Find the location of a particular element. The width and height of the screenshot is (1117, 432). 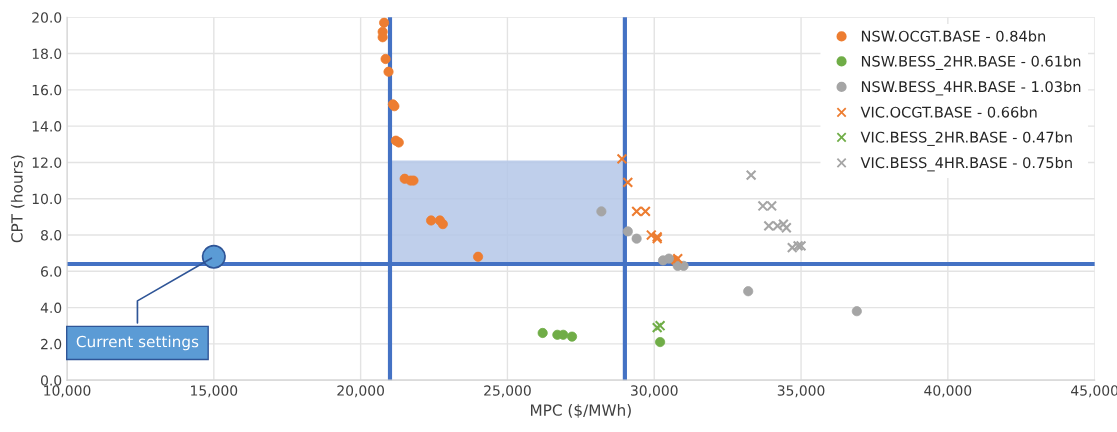

y-tick-label: 20.0 is located at coordinates (47, 17).